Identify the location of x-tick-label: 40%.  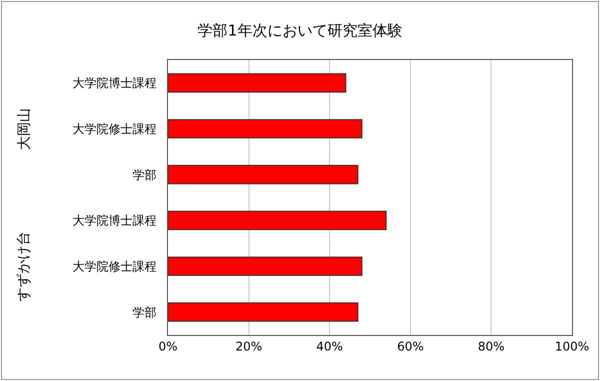
(329, 346).